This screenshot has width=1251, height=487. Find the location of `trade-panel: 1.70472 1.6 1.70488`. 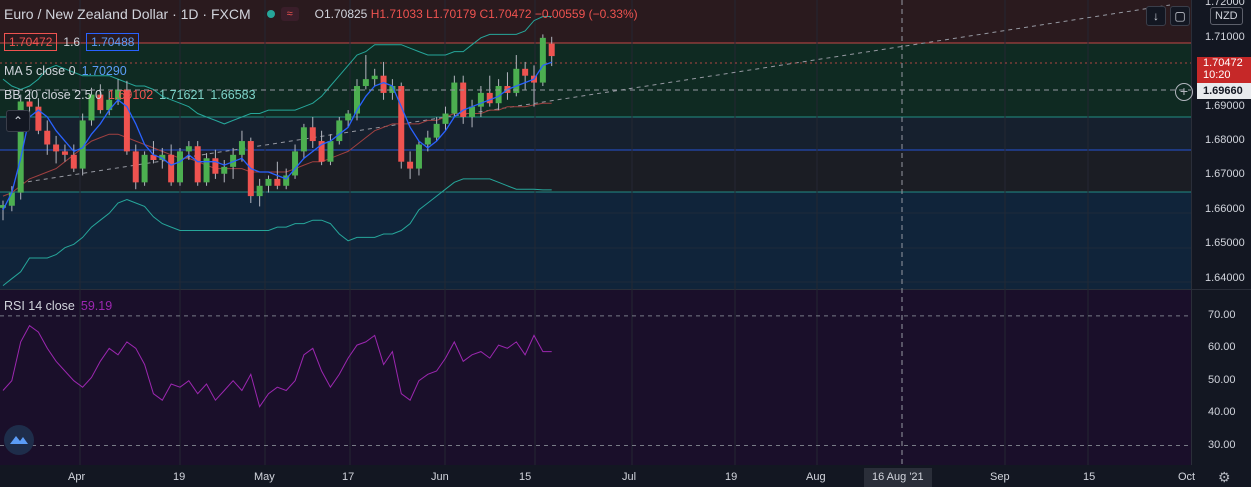

trade-panel: 1.70472 1.6 1.70488 is located at coordinates (72, 42).